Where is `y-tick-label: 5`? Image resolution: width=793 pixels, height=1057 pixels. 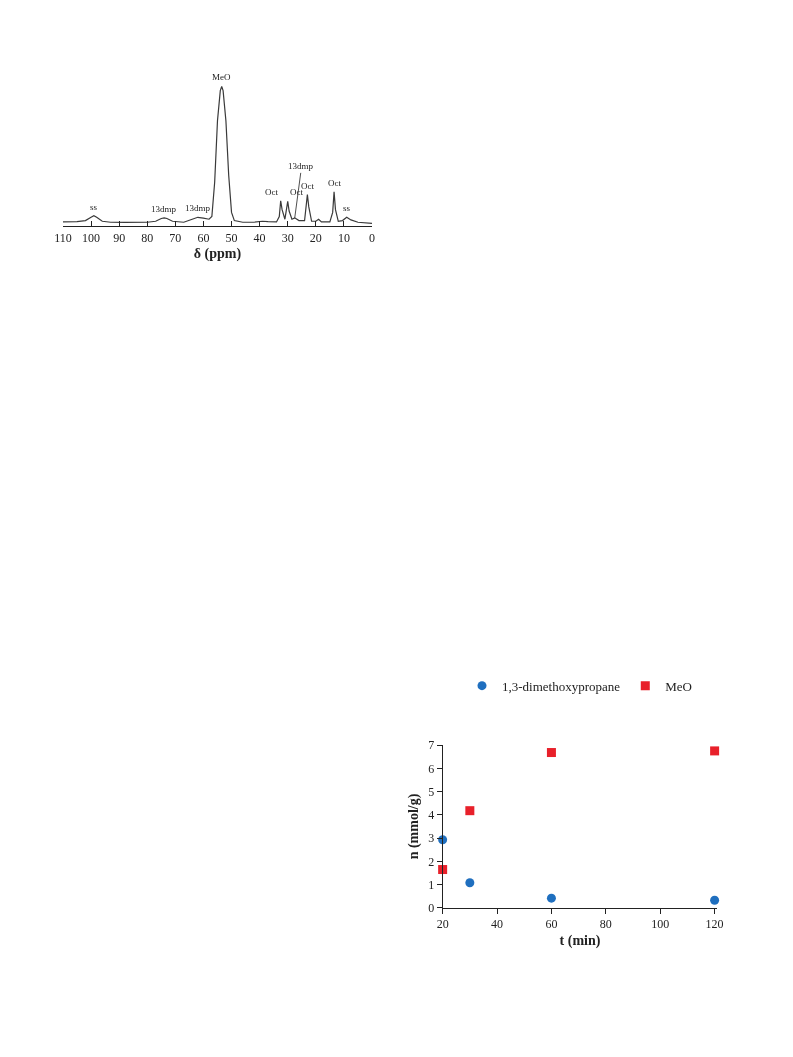
y-tick-label: 5 is located at coordinates (431, 791).